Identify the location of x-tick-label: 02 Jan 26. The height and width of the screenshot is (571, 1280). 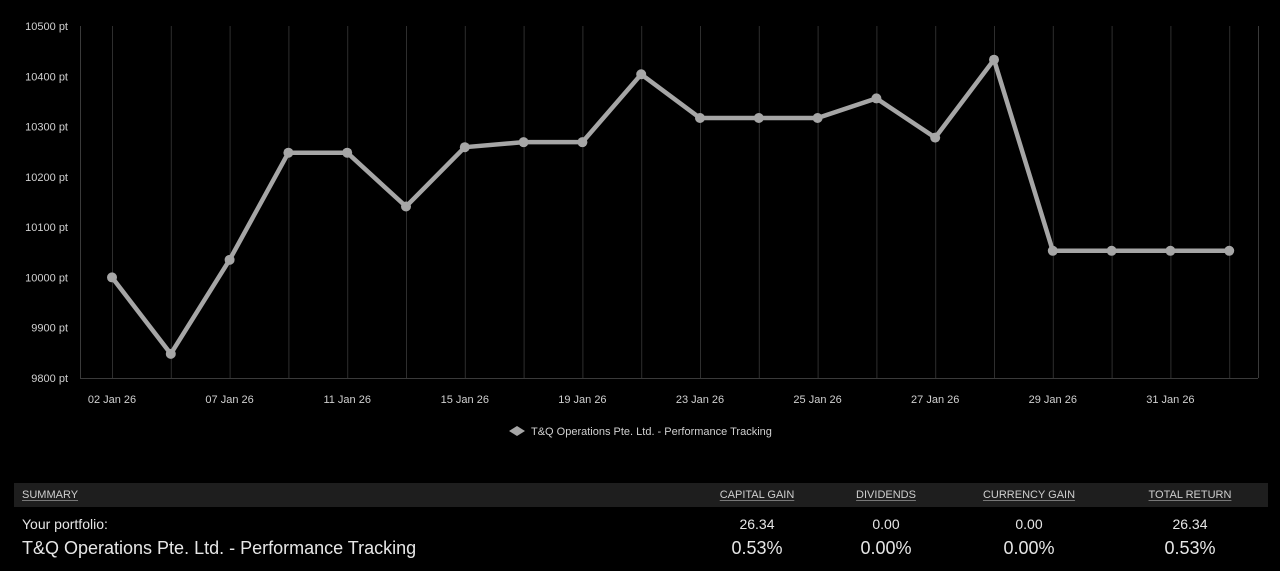
(112, 400).